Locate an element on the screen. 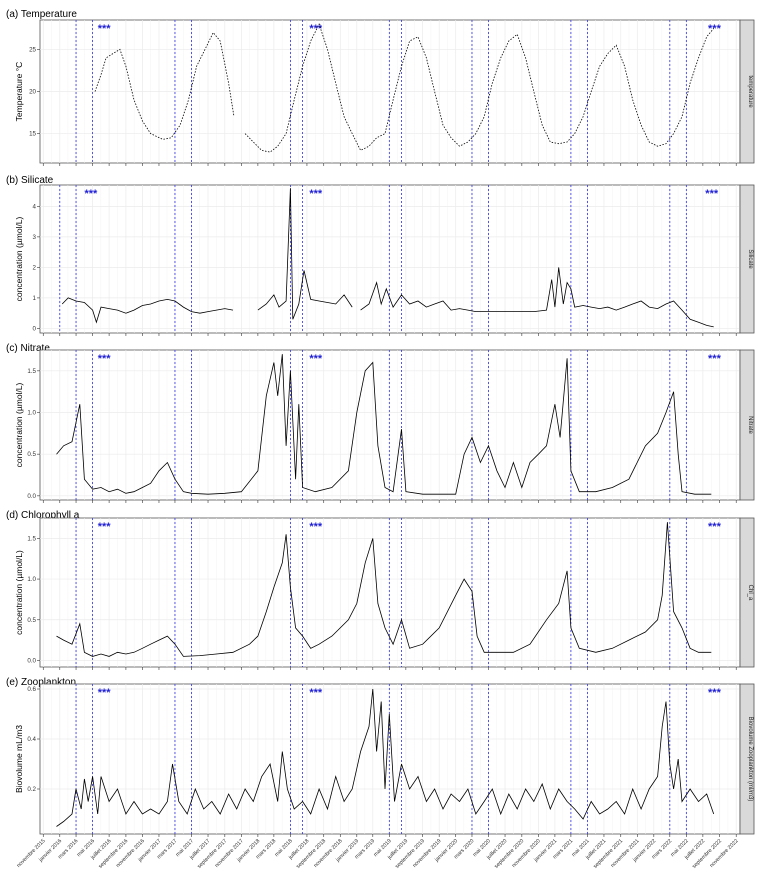  y-tick-label: 2 is located at coordinates (35, 267).